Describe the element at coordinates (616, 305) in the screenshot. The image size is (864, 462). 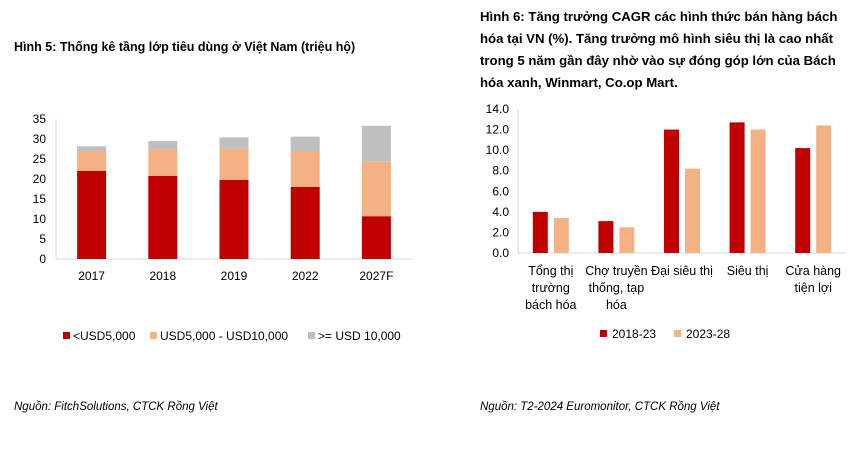
I see `x-tick-label: hóa` at that location.